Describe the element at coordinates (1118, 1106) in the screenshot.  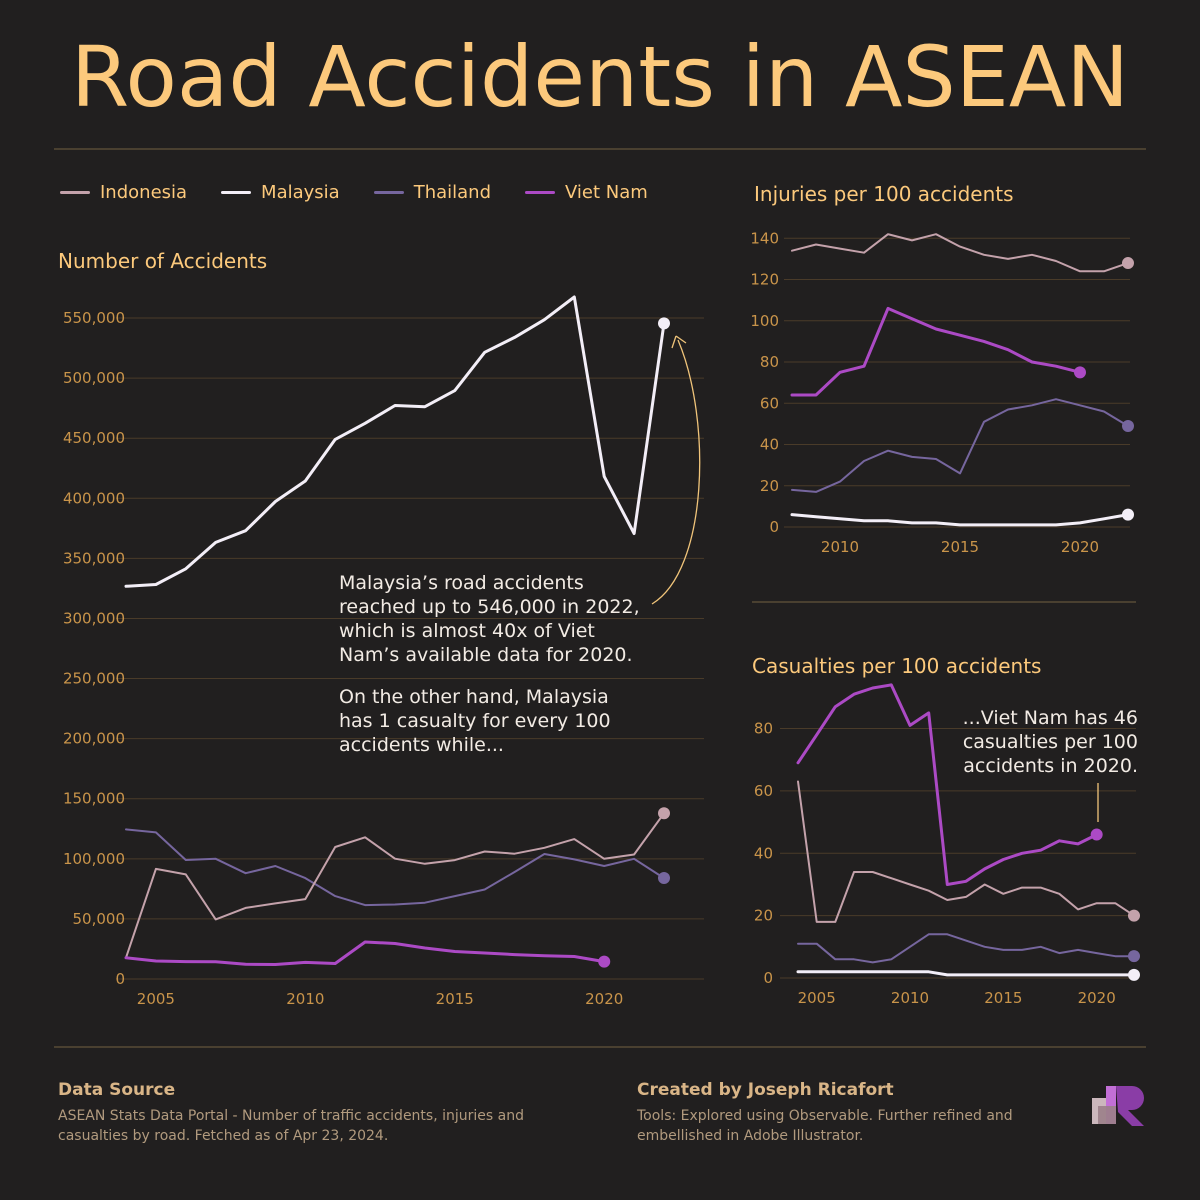
I see `jr-logo-icon` at that location.